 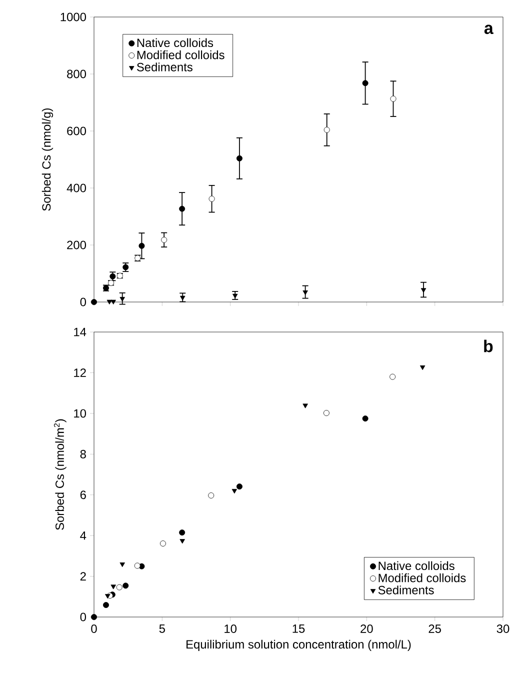 What do you see at coordinates (76, 131) in the screenshot?
I see `y-tick-label: 600` at bounding box center [76, 131].